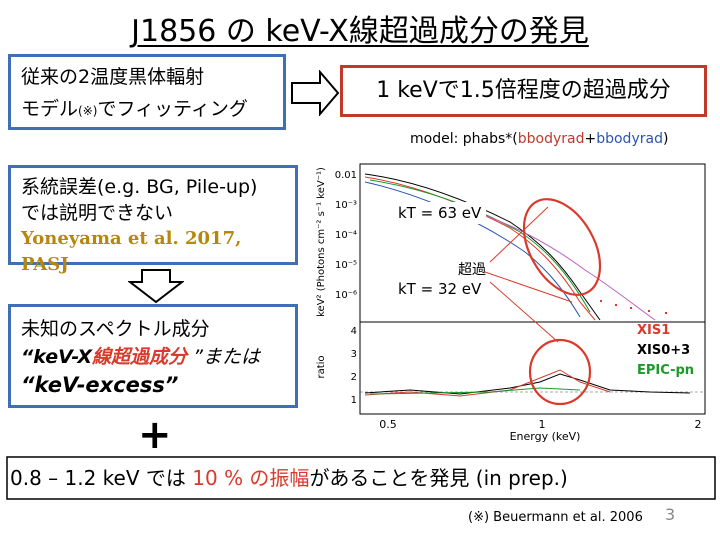  What do you see at coordinates (139, 187) in the screenshot?
I see `box3-line1: 系統誤差(e.g. BG, Pile-up)` at bounding box center [139, 187].